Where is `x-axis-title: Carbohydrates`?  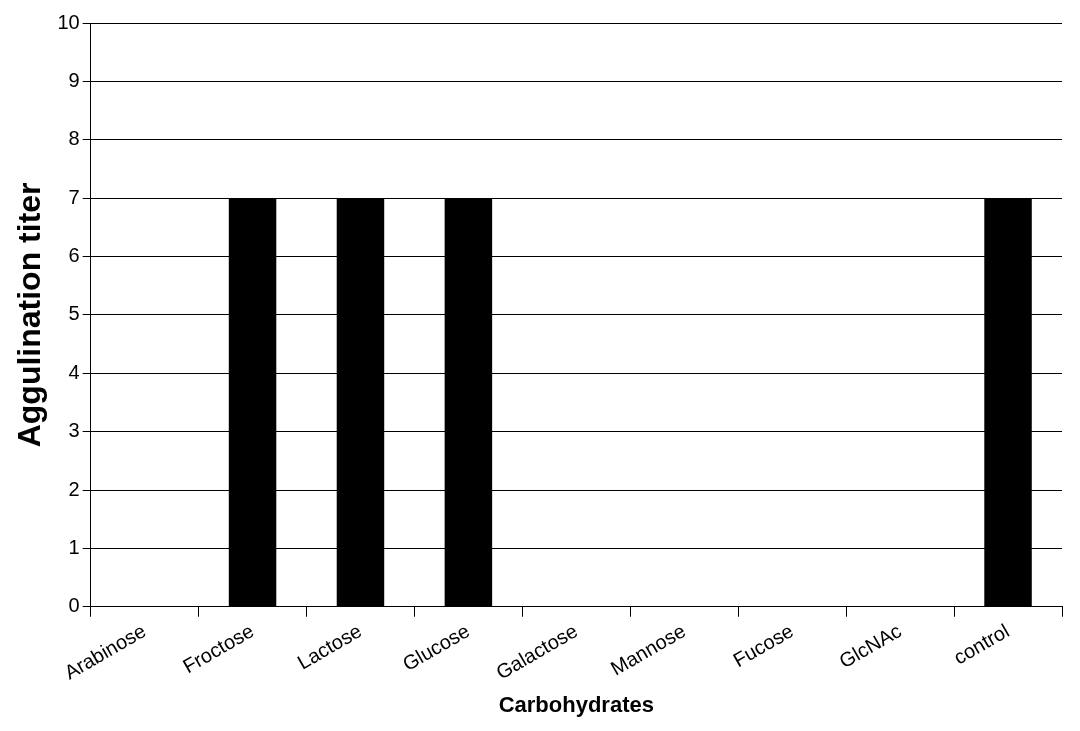
x-axis-title: Carbohydrates is located at coordinates (576, 704).